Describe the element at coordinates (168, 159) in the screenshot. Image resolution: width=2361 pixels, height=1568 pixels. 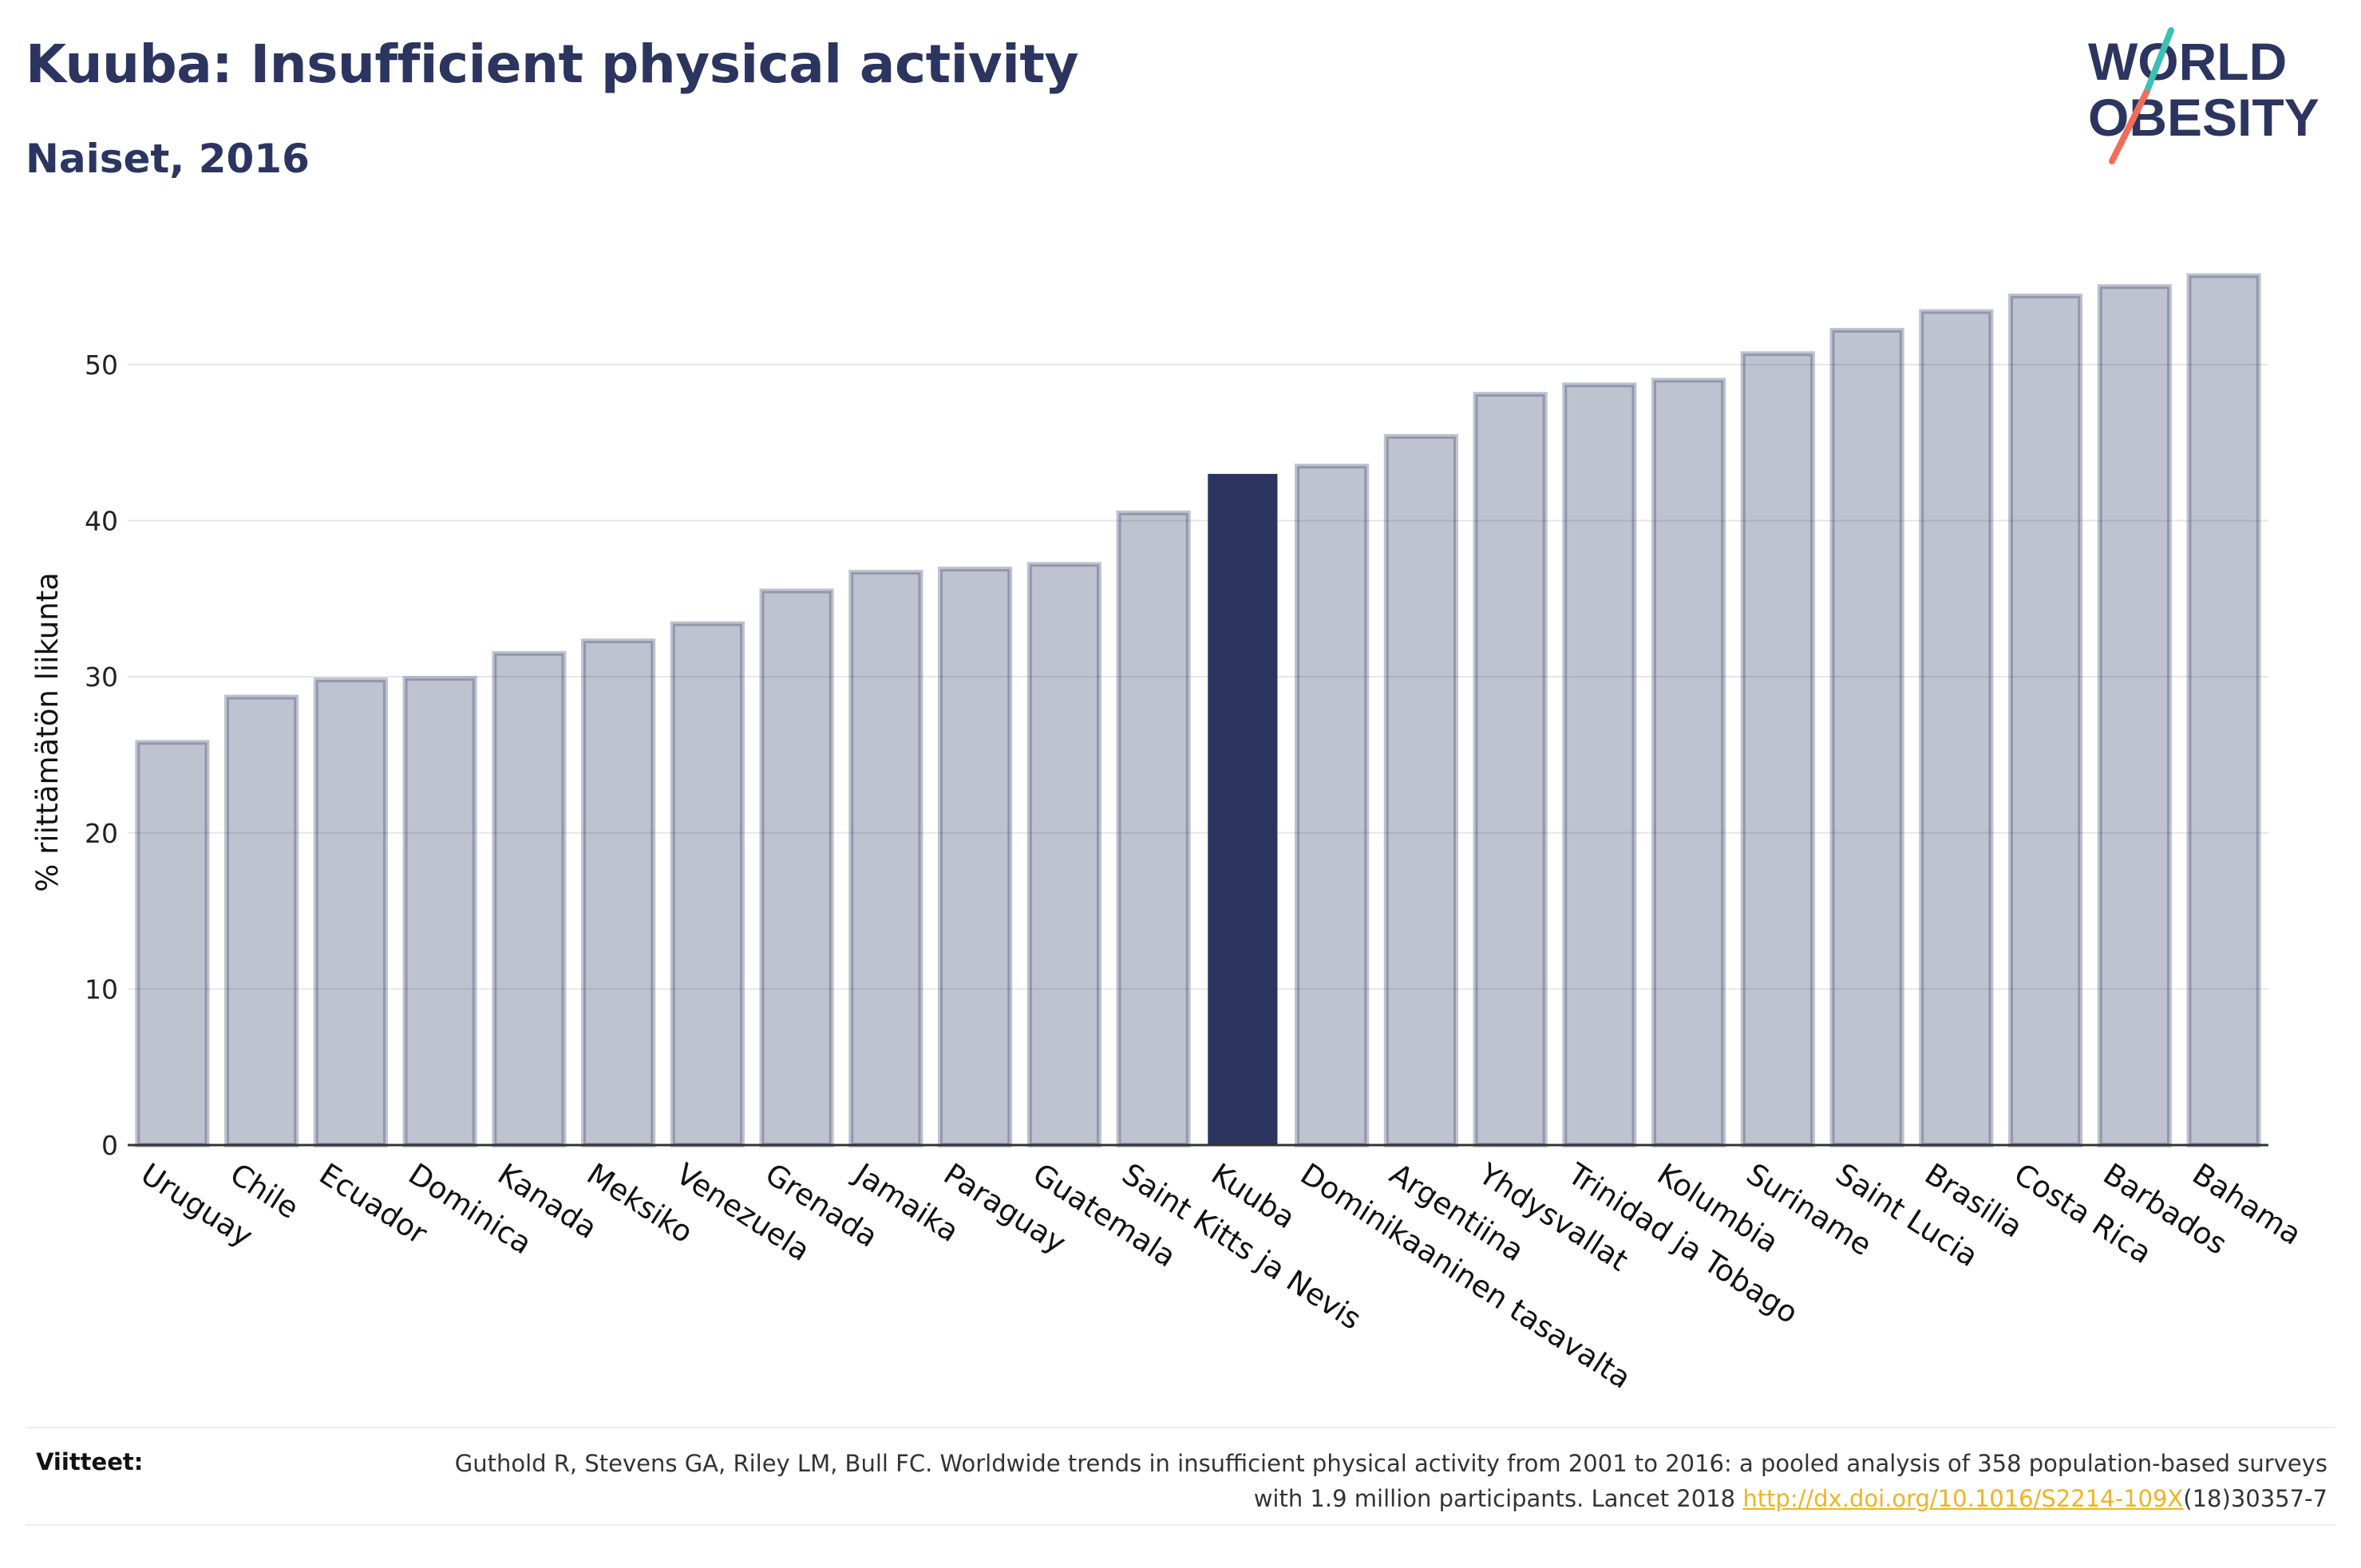
I see `chart-subtitle: Naiset, 2016` at that location.